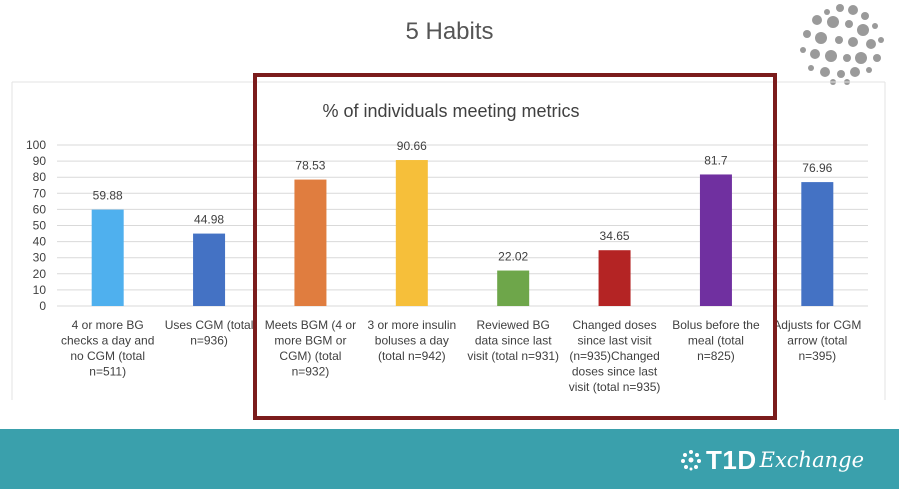 The image size is (899, 489). What do you see at coordinates (811, 460) in the screenshot?
I see `brand-suffix: Exchange` at bounding box center [811, 460].